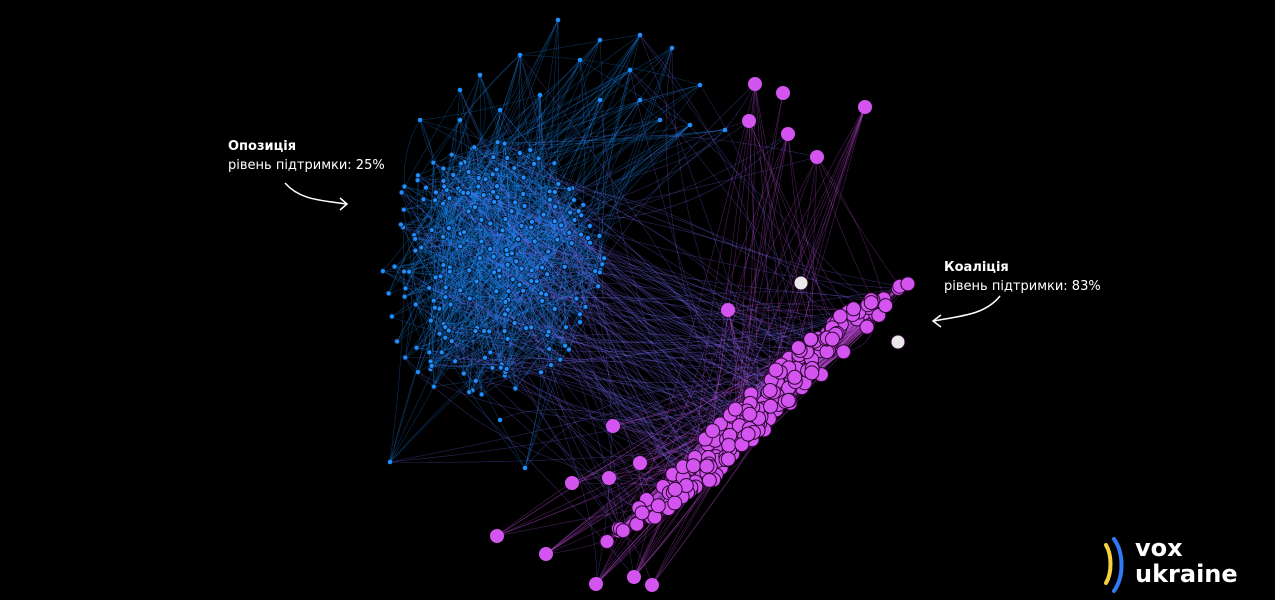 The image size is (1275, 600). I want to click on opposition-support: рівень підтримки: 25%, so click(306, 165).